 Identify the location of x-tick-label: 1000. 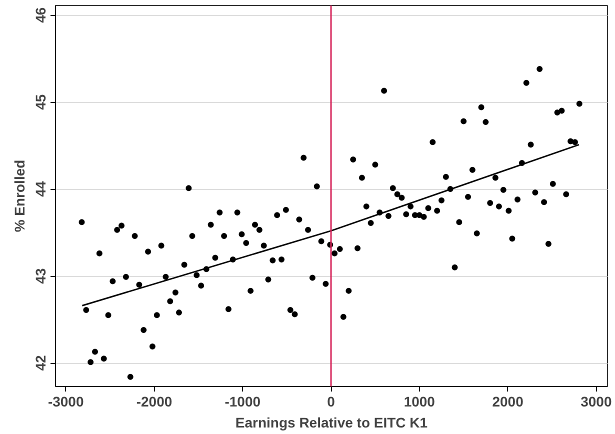
(420, 402).